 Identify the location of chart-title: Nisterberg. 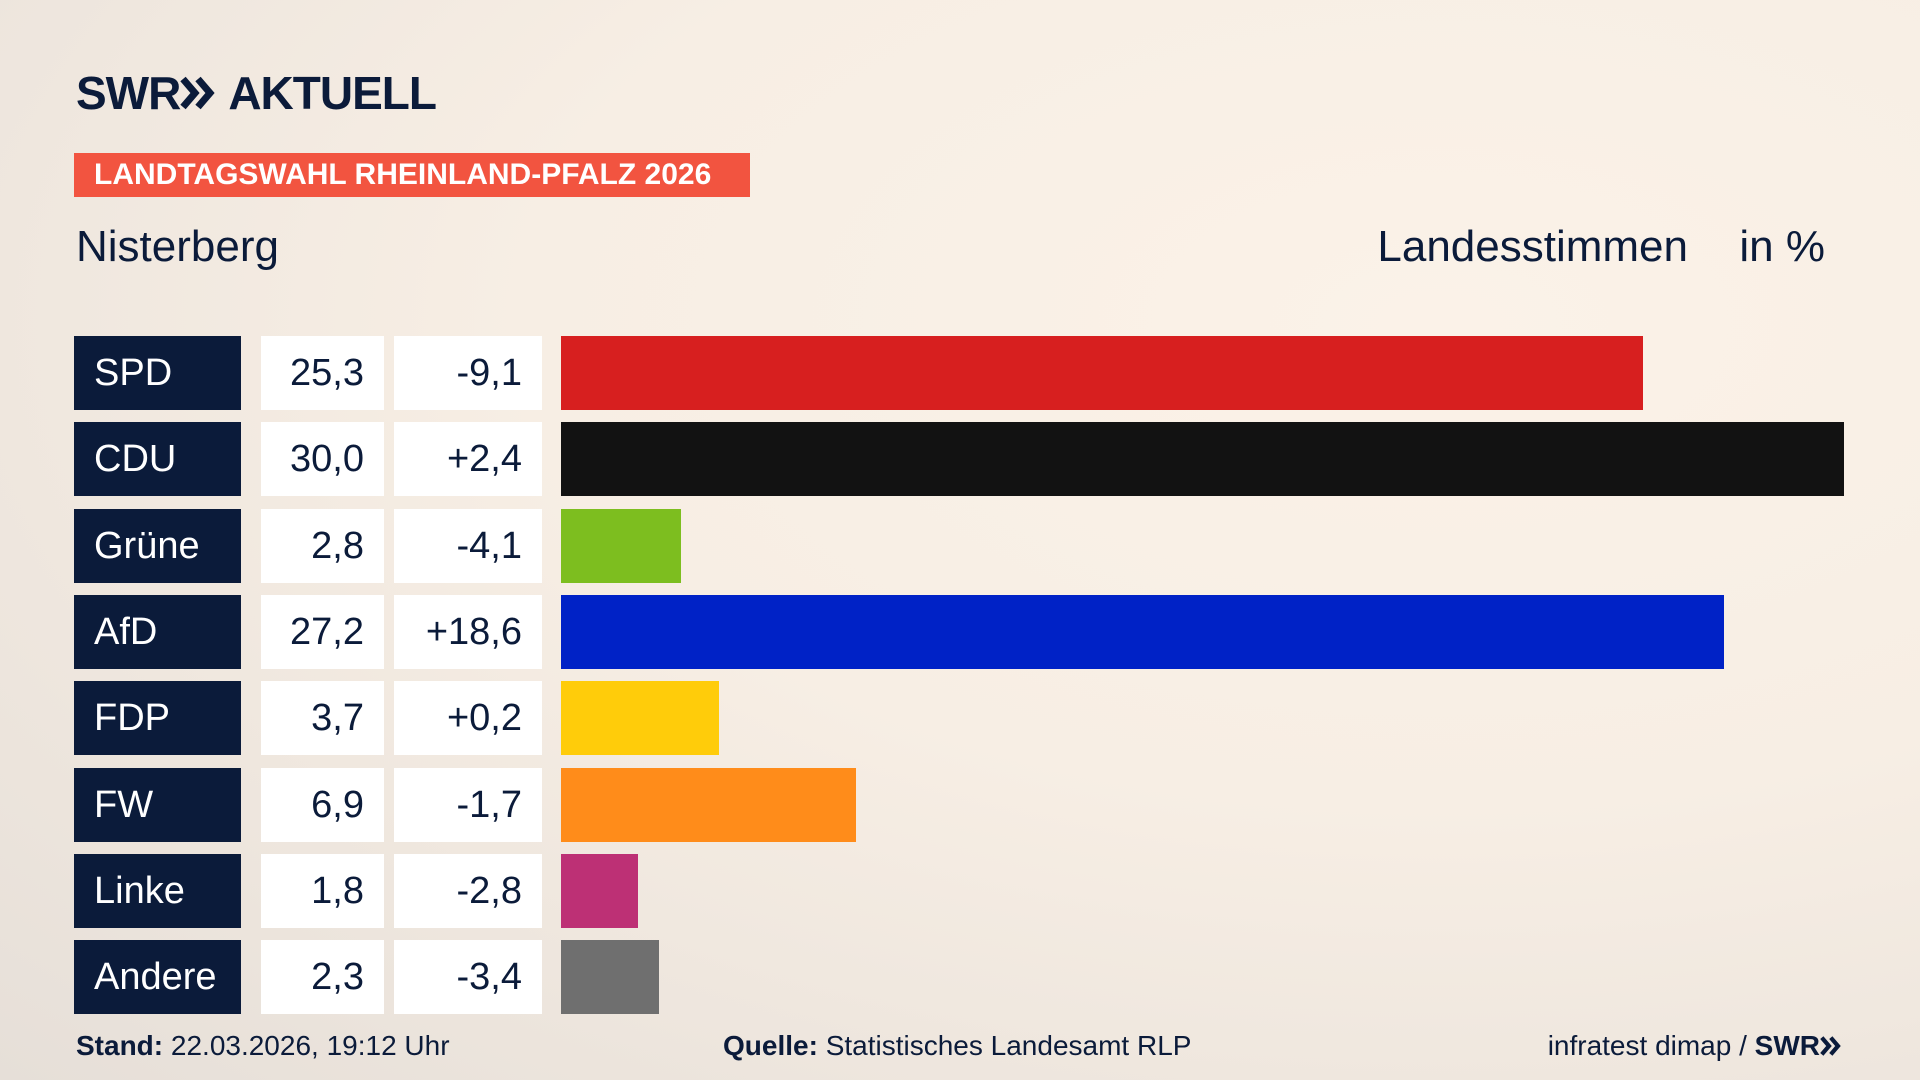
(177, 246).